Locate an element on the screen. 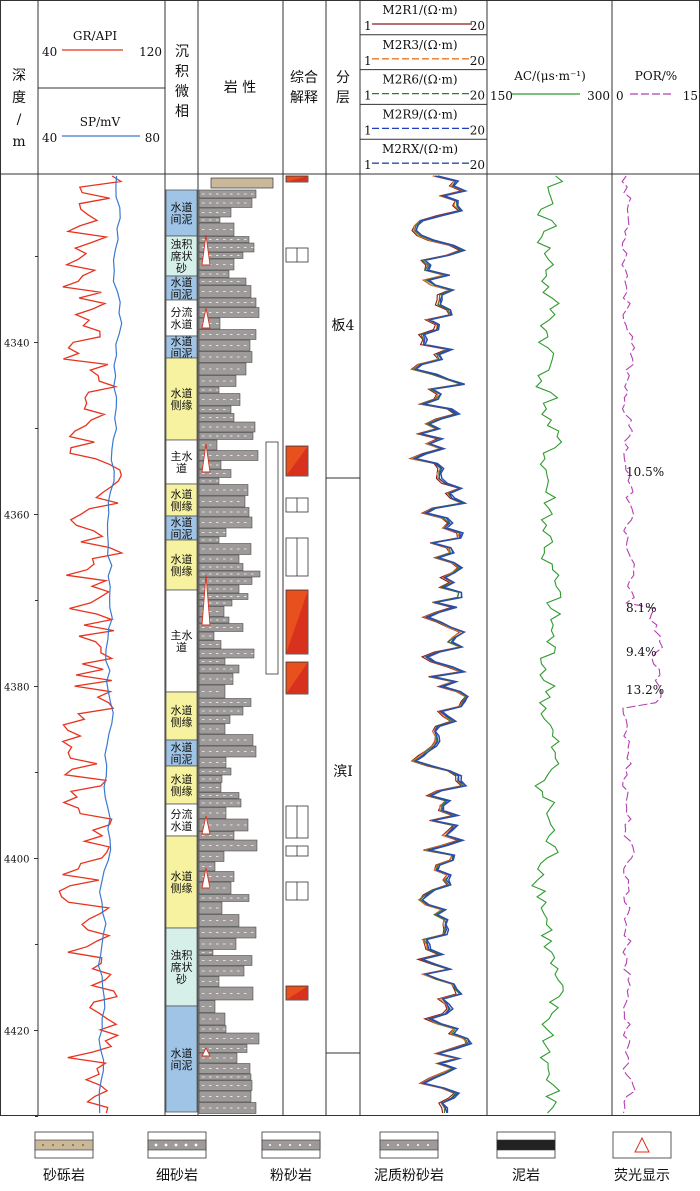 The height and width of the screenshot is (1191, 700). resistivity-track is located at coordinates (440, 644).